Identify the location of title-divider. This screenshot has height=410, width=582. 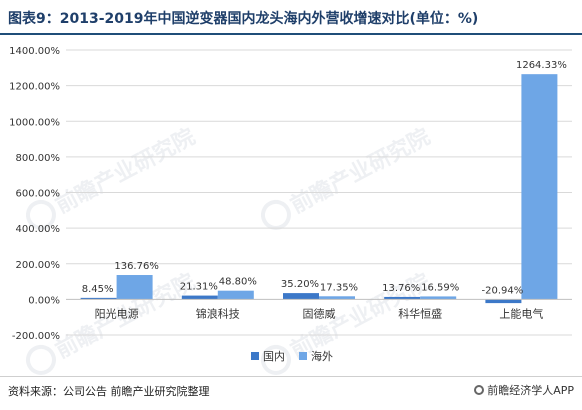
(291, 34).